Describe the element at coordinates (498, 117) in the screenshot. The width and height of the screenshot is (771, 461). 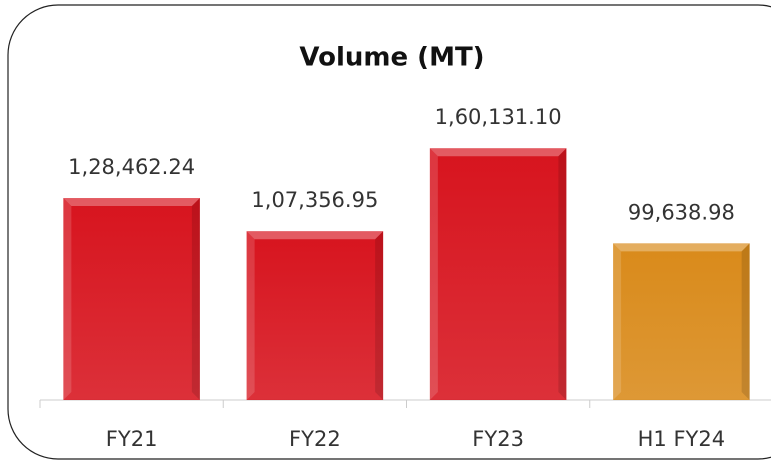
I see `data-label: 1,60,131.10` at that location.